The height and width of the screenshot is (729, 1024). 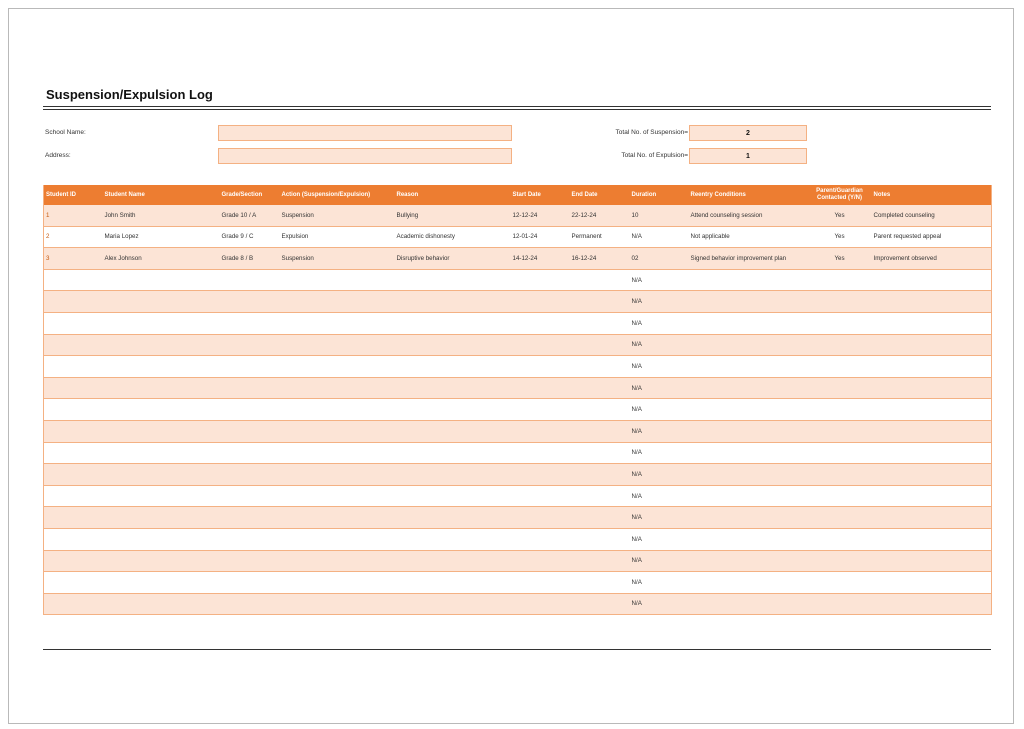 I want to click on cell-reason: Bullying, so click(x=452, y=216).